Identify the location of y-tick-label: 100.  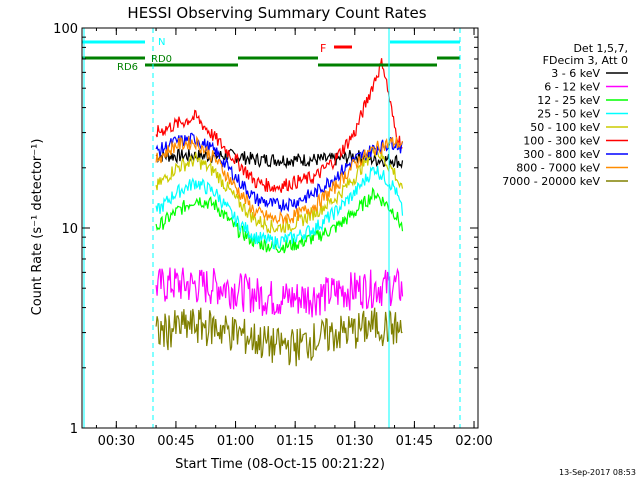
(65, 29).